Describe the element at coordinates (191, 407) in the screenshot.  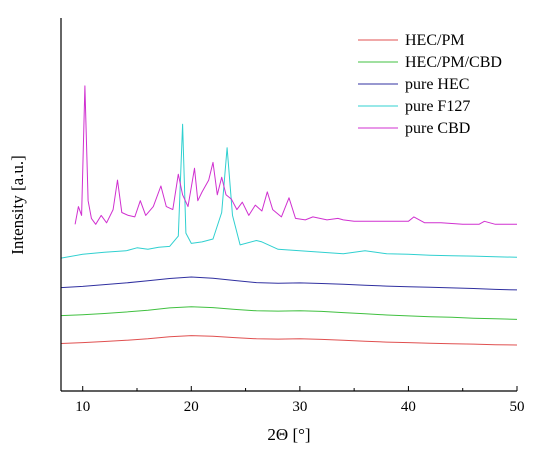
I see `x-tick-label-1: 20` at that location.